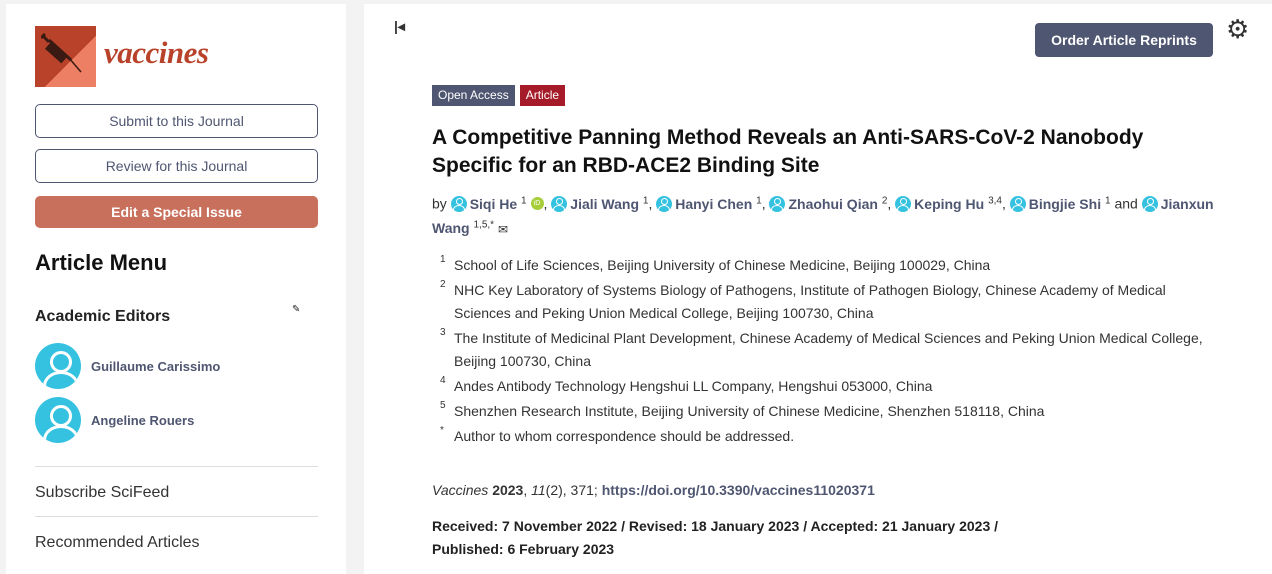 Image resolution: width=1272 pixels, height=574 pixels. I want to click on author-link: Jianxun Wang 1,5,*, so click(823, 216).